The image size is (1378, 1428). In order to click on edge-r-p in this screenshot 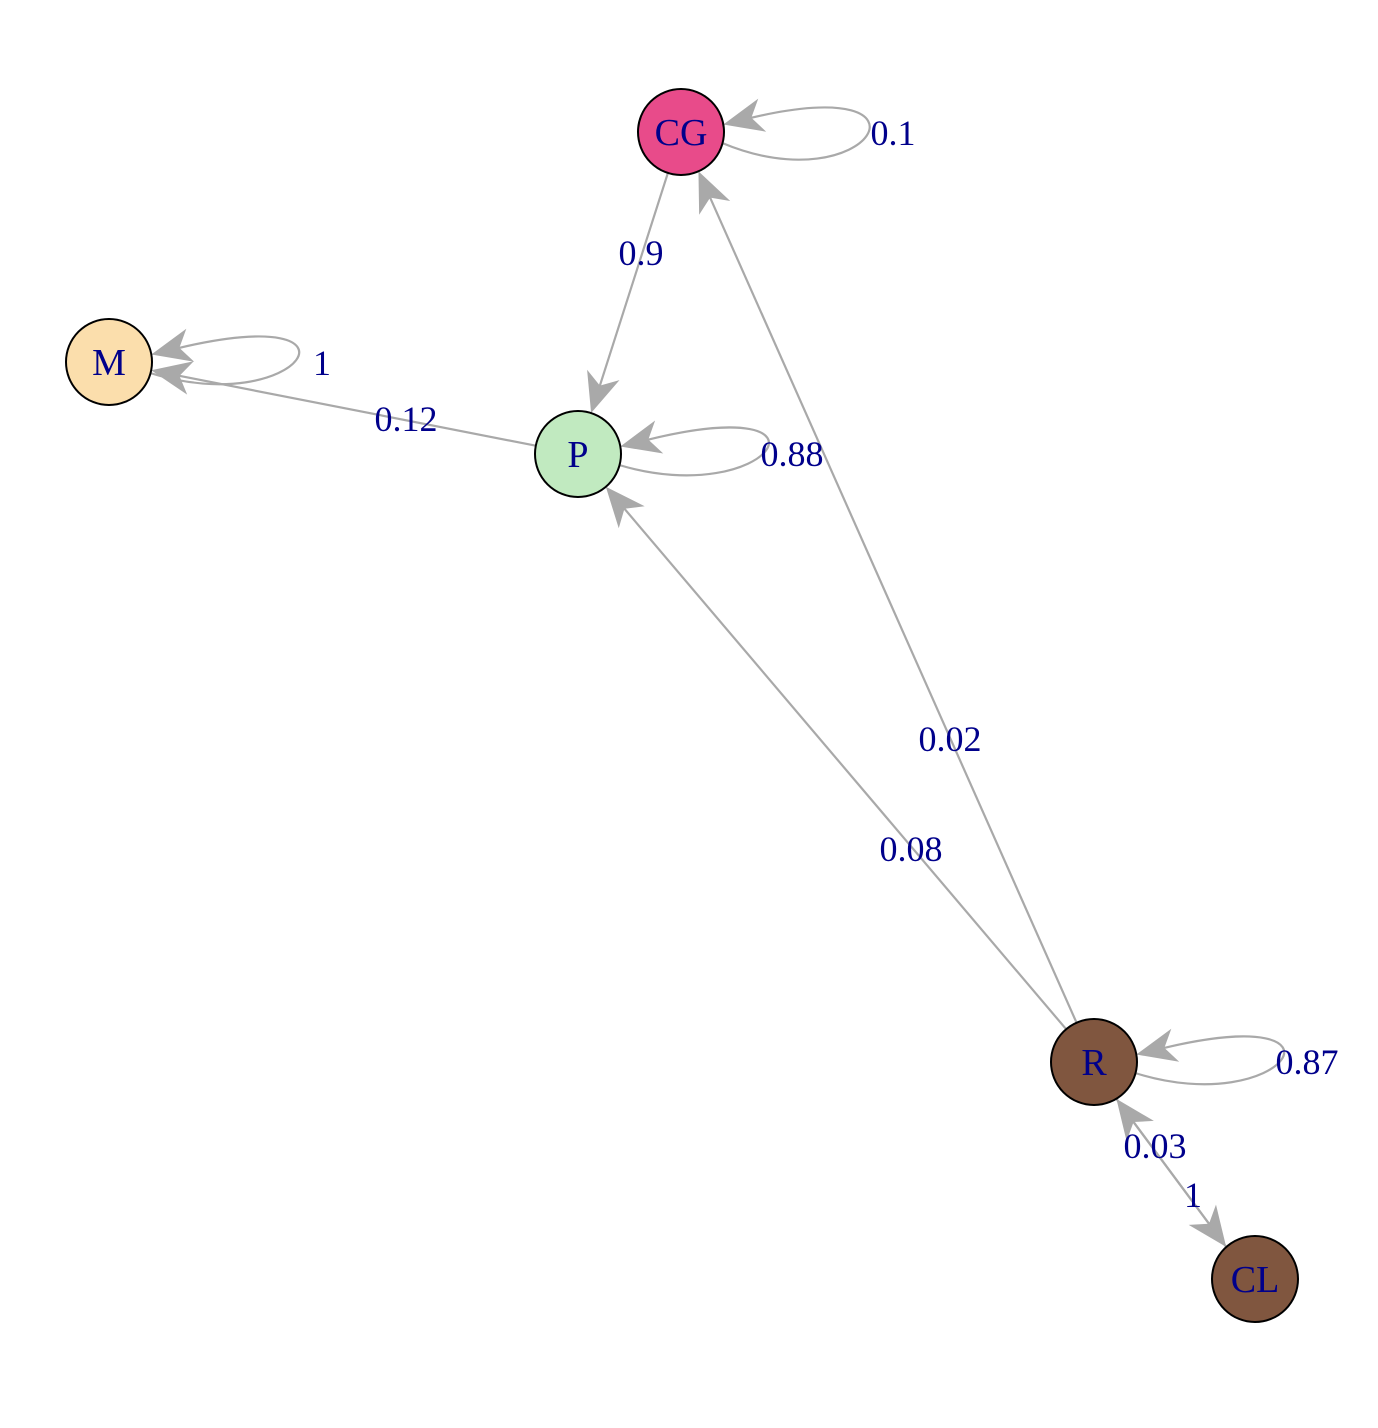, I will do `click(836, 758)`.